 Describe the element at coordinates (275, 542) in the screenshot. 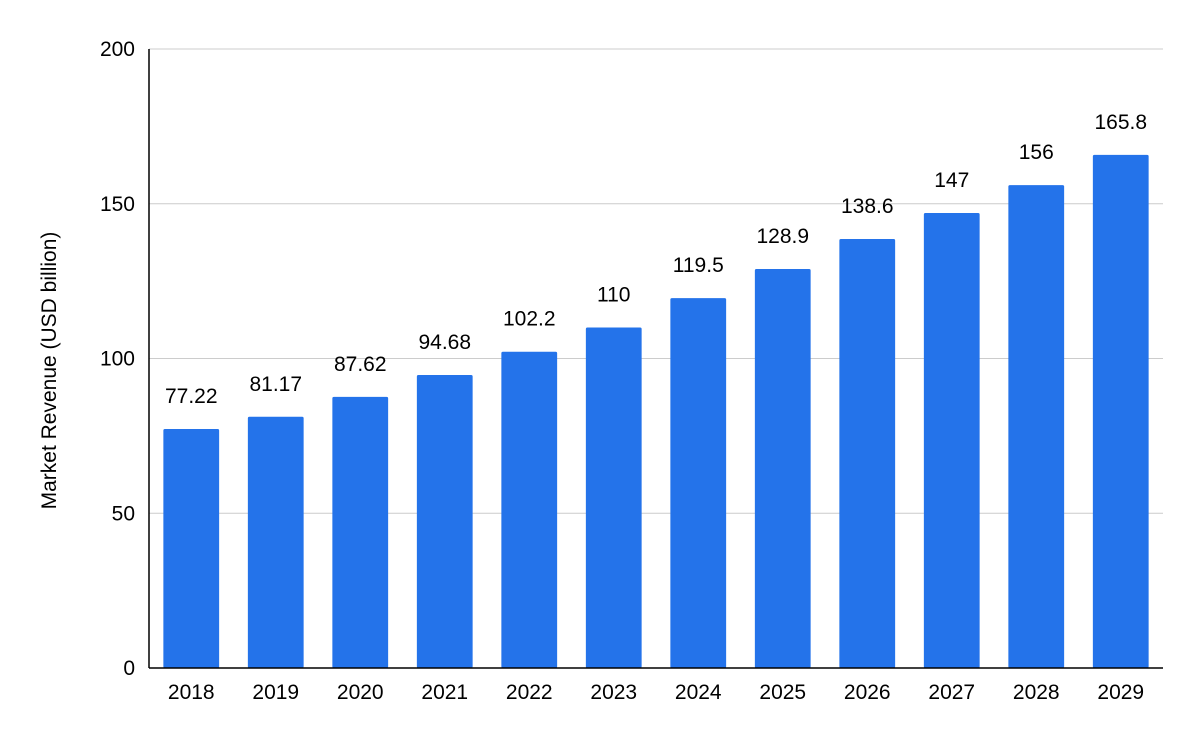

I see `bar-2019` at that location.